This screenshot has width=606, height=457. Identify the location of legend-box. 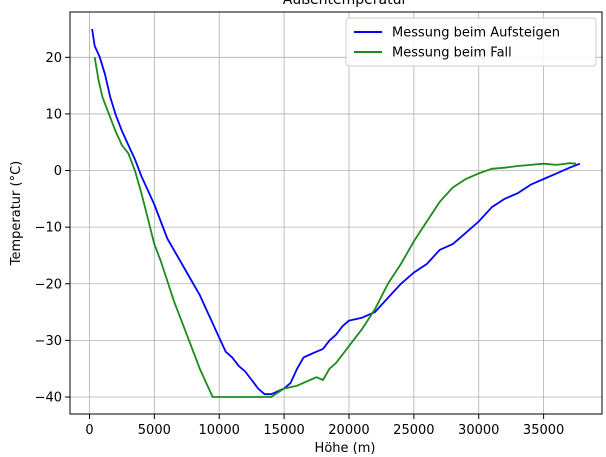
(471, 42).